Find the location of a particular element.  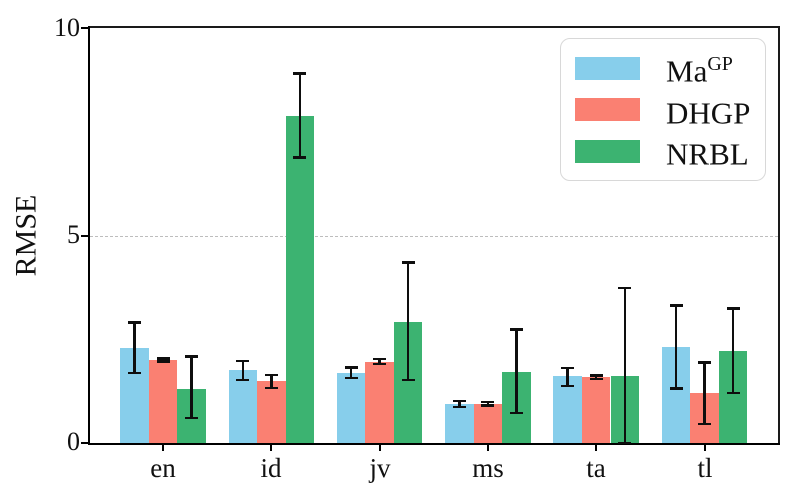

legend-label-magp: MaGP is located at coordinates (699, 71).